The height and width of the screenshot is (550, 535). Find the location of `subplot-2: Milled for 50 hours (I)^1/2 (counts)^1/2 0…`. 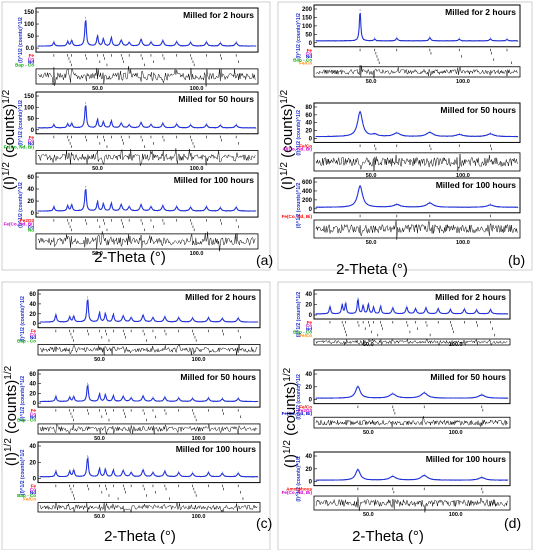

subplot-2: Milled for 50 hours (I)^1/2 (counts)^1/2 0… is located at coordinates (396, 402).